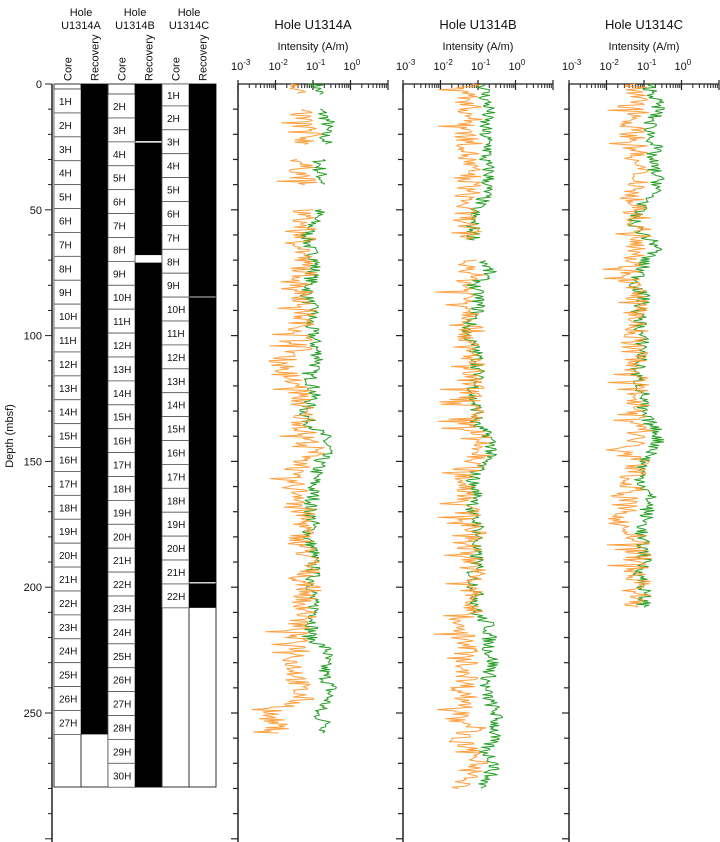 Image resolution: width=720 pixels, height=842 pixels. What do you see at coordinates (68, 723) in the screenshot?
I see `core-label: 27H` at bounding box center [68, 723].